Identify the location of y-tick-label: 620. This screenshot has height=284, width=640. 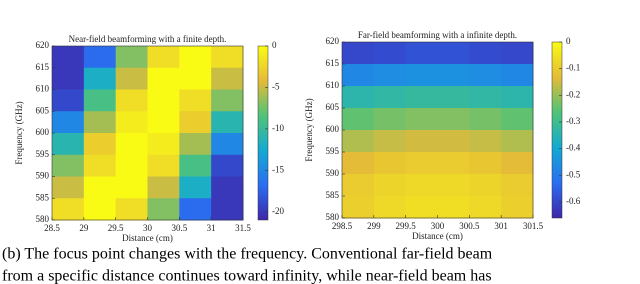
(333, 41).